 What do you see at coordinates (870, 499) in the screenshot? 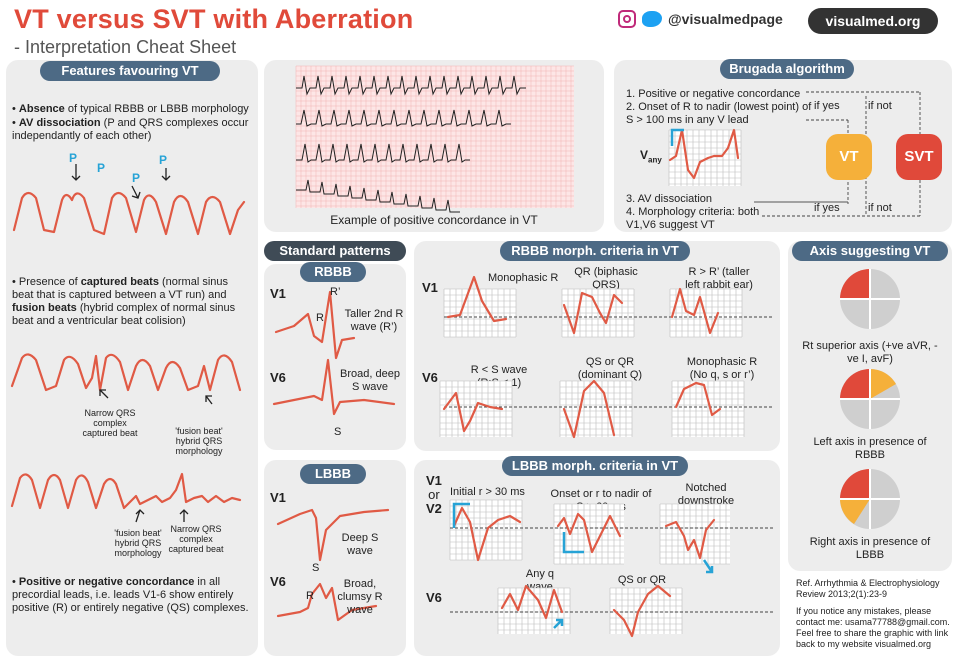
I see `axis-right-quadrant` at bounding box center [870, 499].